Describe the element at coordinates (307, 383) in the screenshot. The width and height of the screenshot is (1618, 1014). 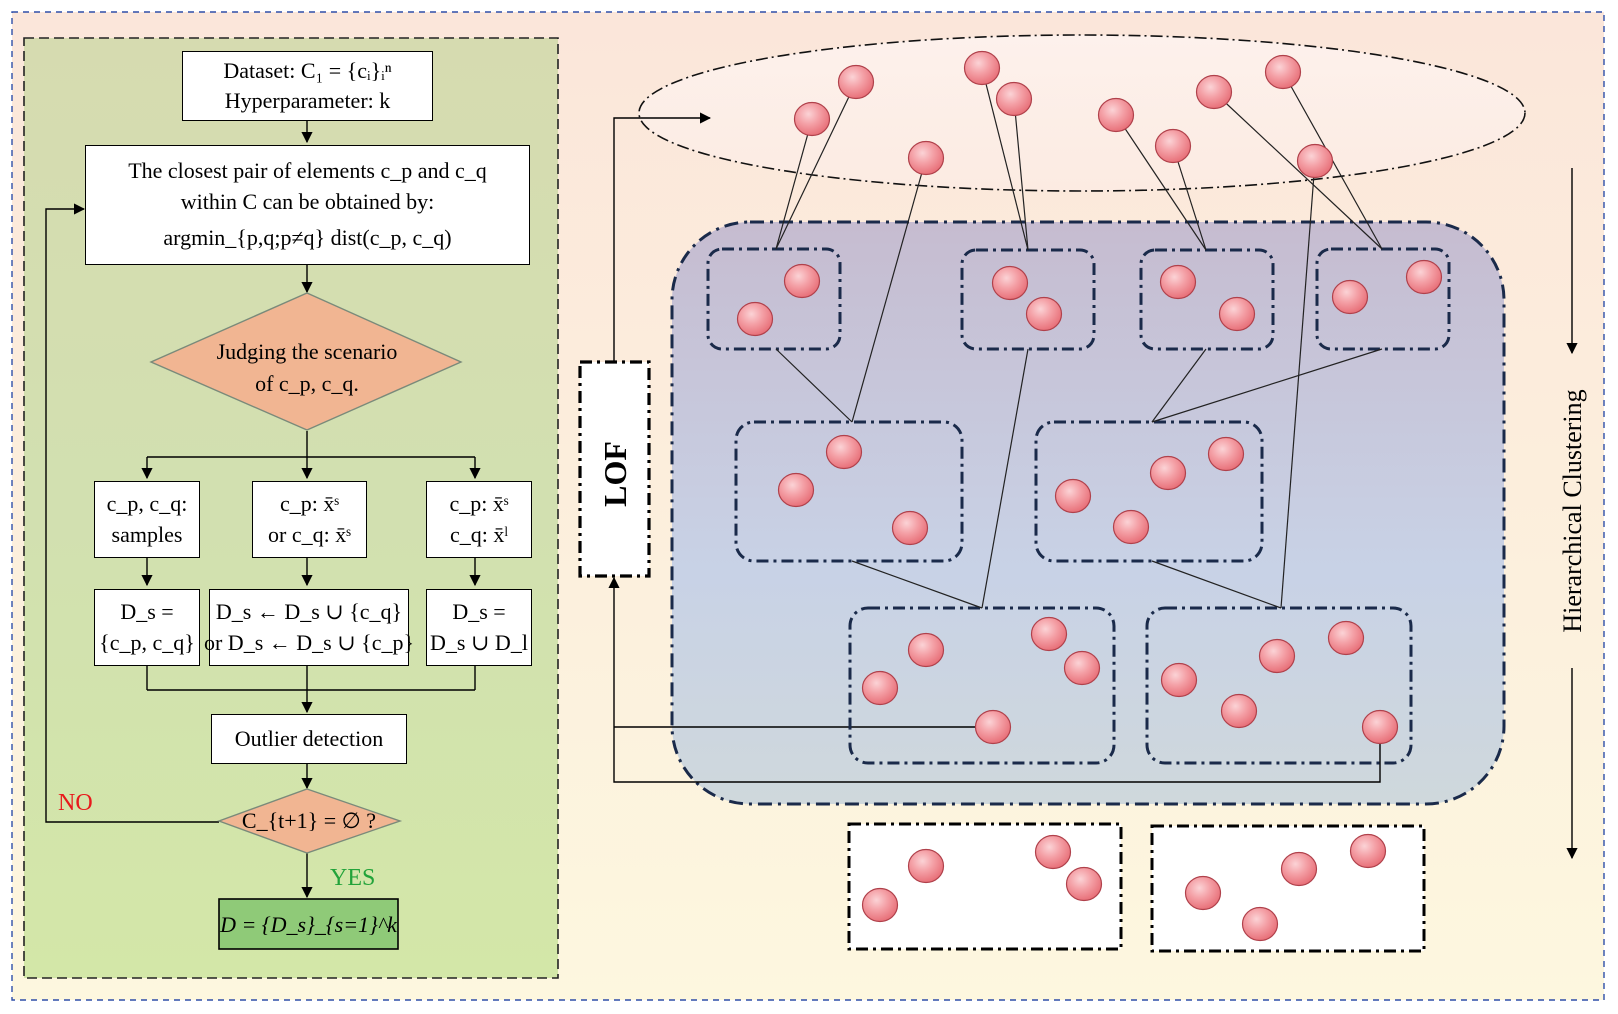
I see `judge-line2: of c_p, c_q.` at that location.